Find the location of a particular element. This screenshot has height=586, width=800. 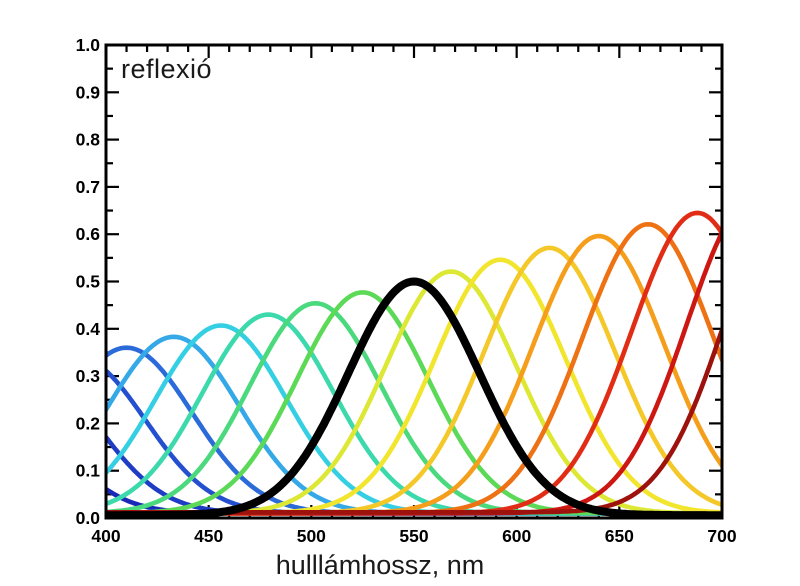

y-tick-label: 0.9 is located at coordinates (88, 92).